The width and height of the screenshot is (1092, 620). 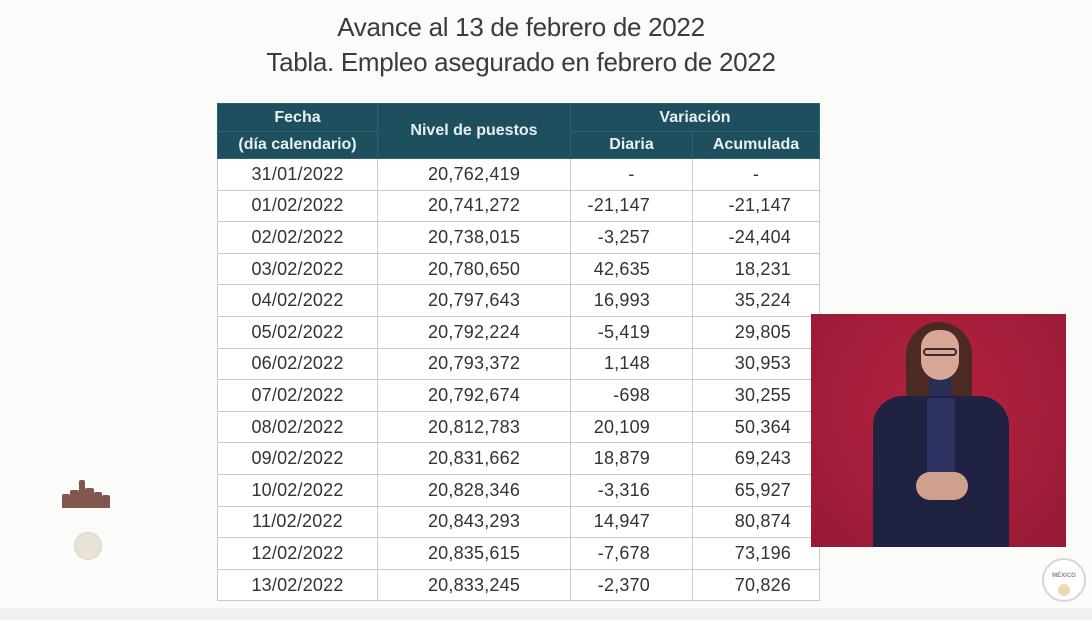 What do you see at coordinates (297, 427) in the screenshot?
I see `cell-fecha: 08/02/2022` at bounding box center [297, 427].